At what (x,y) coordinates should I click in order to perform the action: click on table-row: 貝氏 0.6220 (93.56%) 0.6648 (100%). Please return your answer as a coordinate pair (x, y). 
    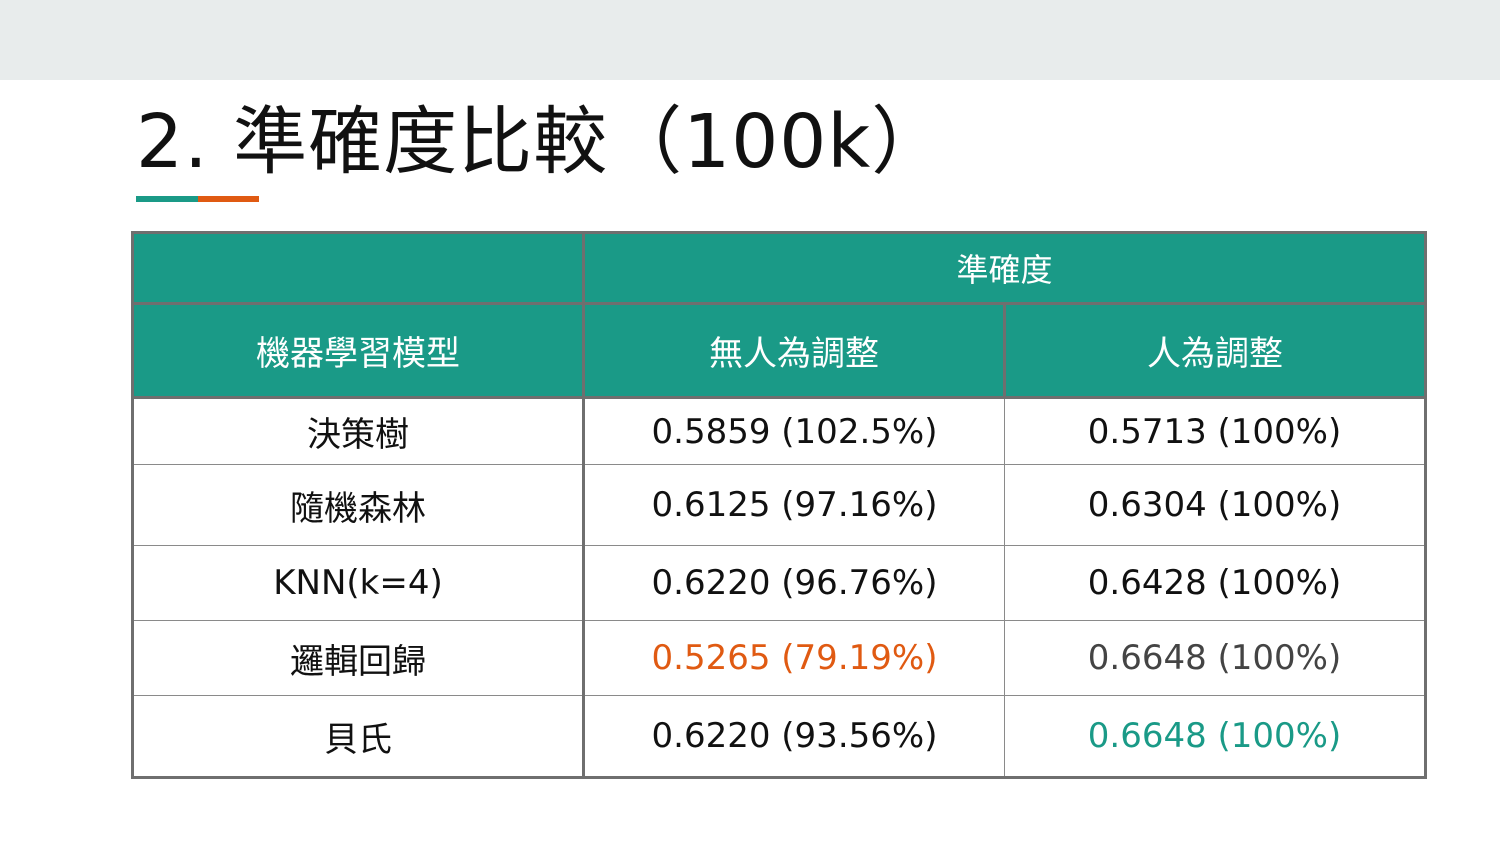
    Looking at the image, I should click on (779, 737).